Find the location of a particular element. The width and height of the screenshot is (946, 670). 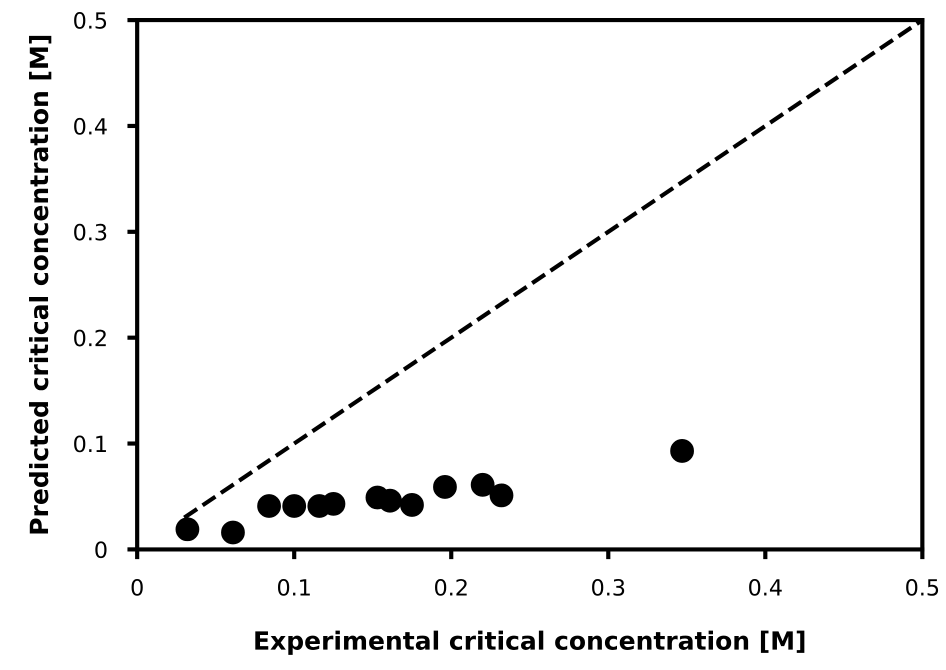

y-tick-label: 0.1 is located at coordinates (90, 443).